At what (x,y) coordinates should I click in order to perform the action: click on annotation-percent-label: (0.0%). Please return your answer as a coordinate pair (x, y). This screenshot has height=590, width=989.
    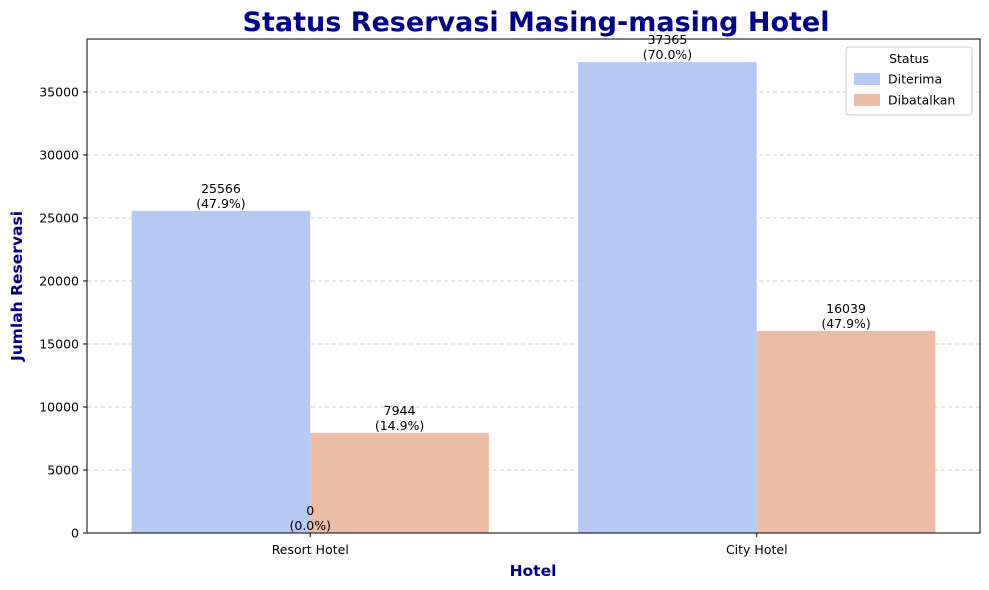
    Looking at the image, I should click on (310, 525).